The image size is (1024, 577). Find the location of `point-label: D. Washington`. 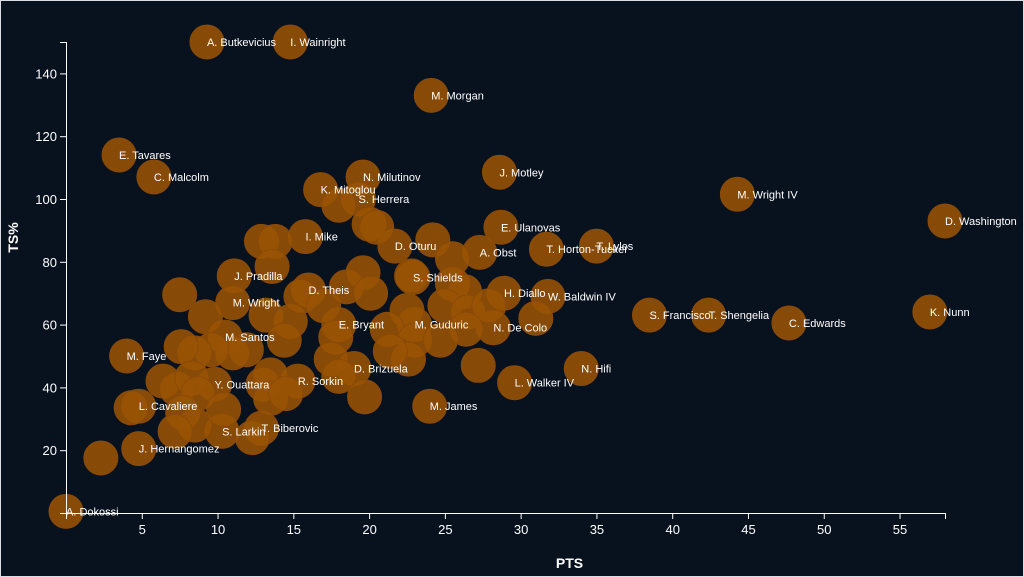

point-label: D. Washington is located at coordinates (981, 222).